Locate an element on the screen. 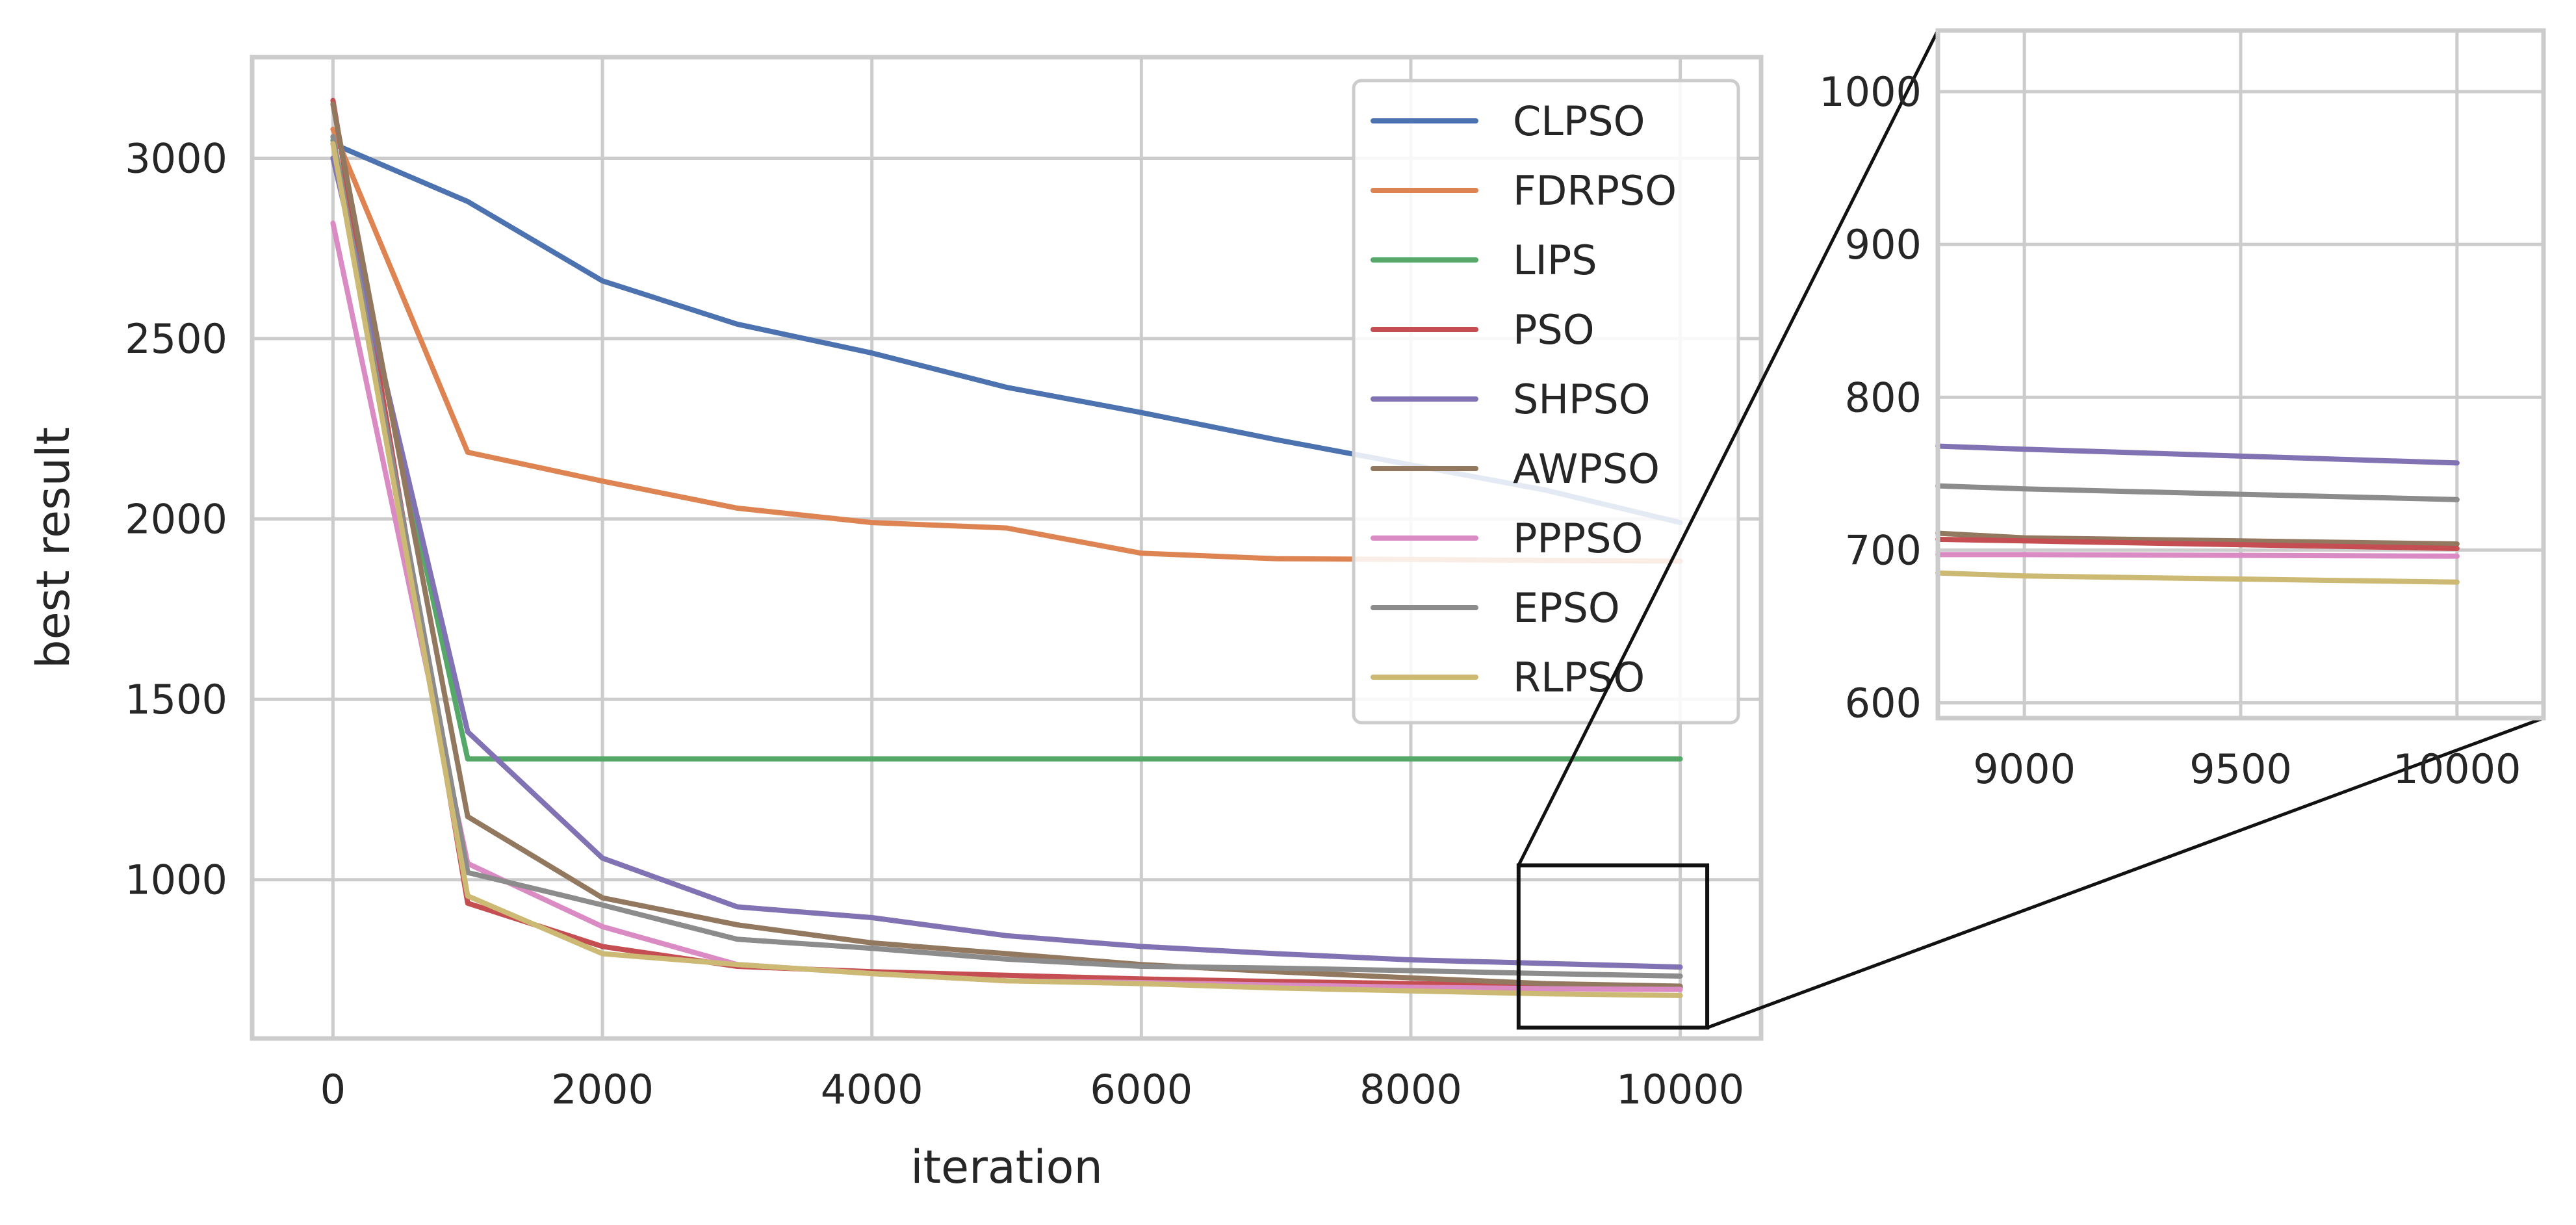 The width and height of the screenshot is (2576, 1225). main-y-ticks: 1000 1500 2000 2500 3000 is located at coordinates (176, 519).